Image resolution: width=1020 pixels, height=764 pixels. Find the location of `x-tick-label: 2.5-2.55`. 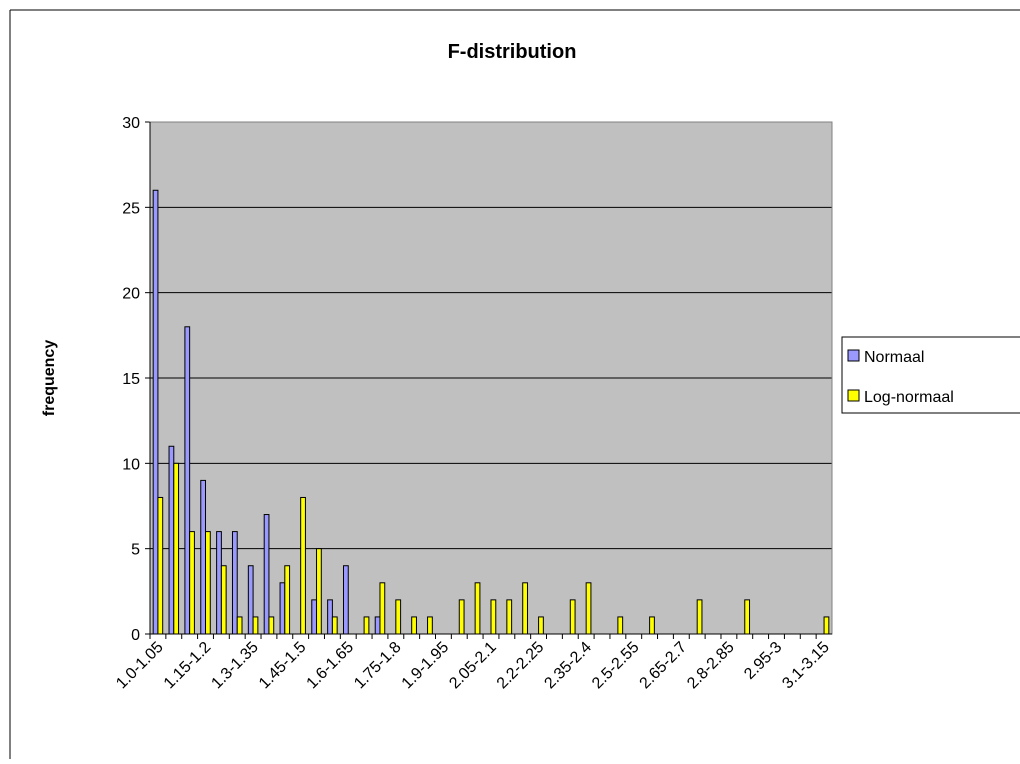

x-tick-label: 2.5-2.55 is located at coordinates (616, 666).